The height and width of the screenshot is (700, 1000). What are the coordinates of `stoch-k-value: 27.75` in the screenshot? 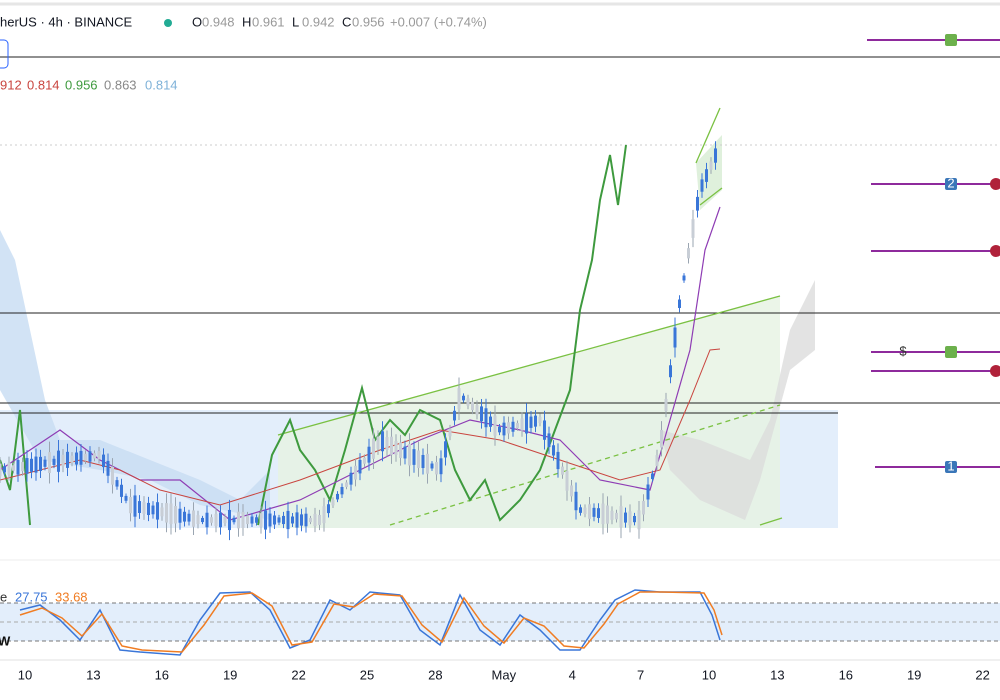 It's located at (31, 596).